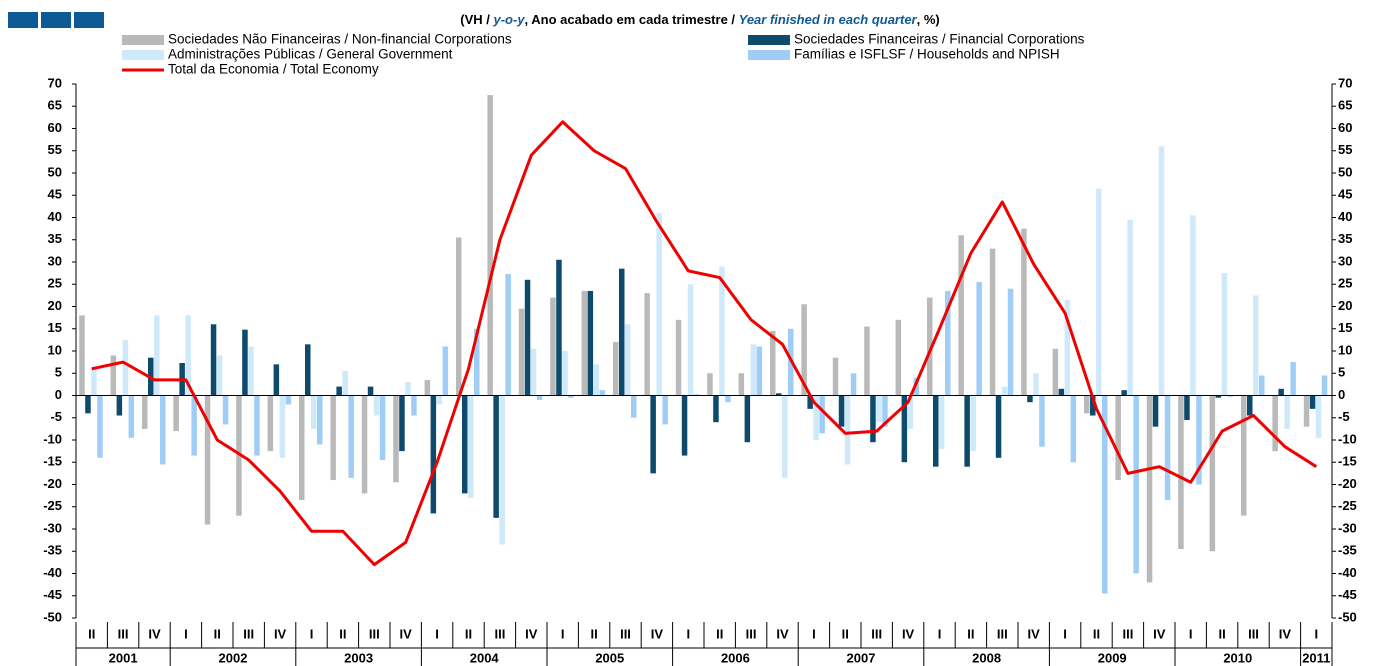  Describe the element at coordinates (1345, 105) in the screenshot. I see `y2-tick-label: 65` at that location.